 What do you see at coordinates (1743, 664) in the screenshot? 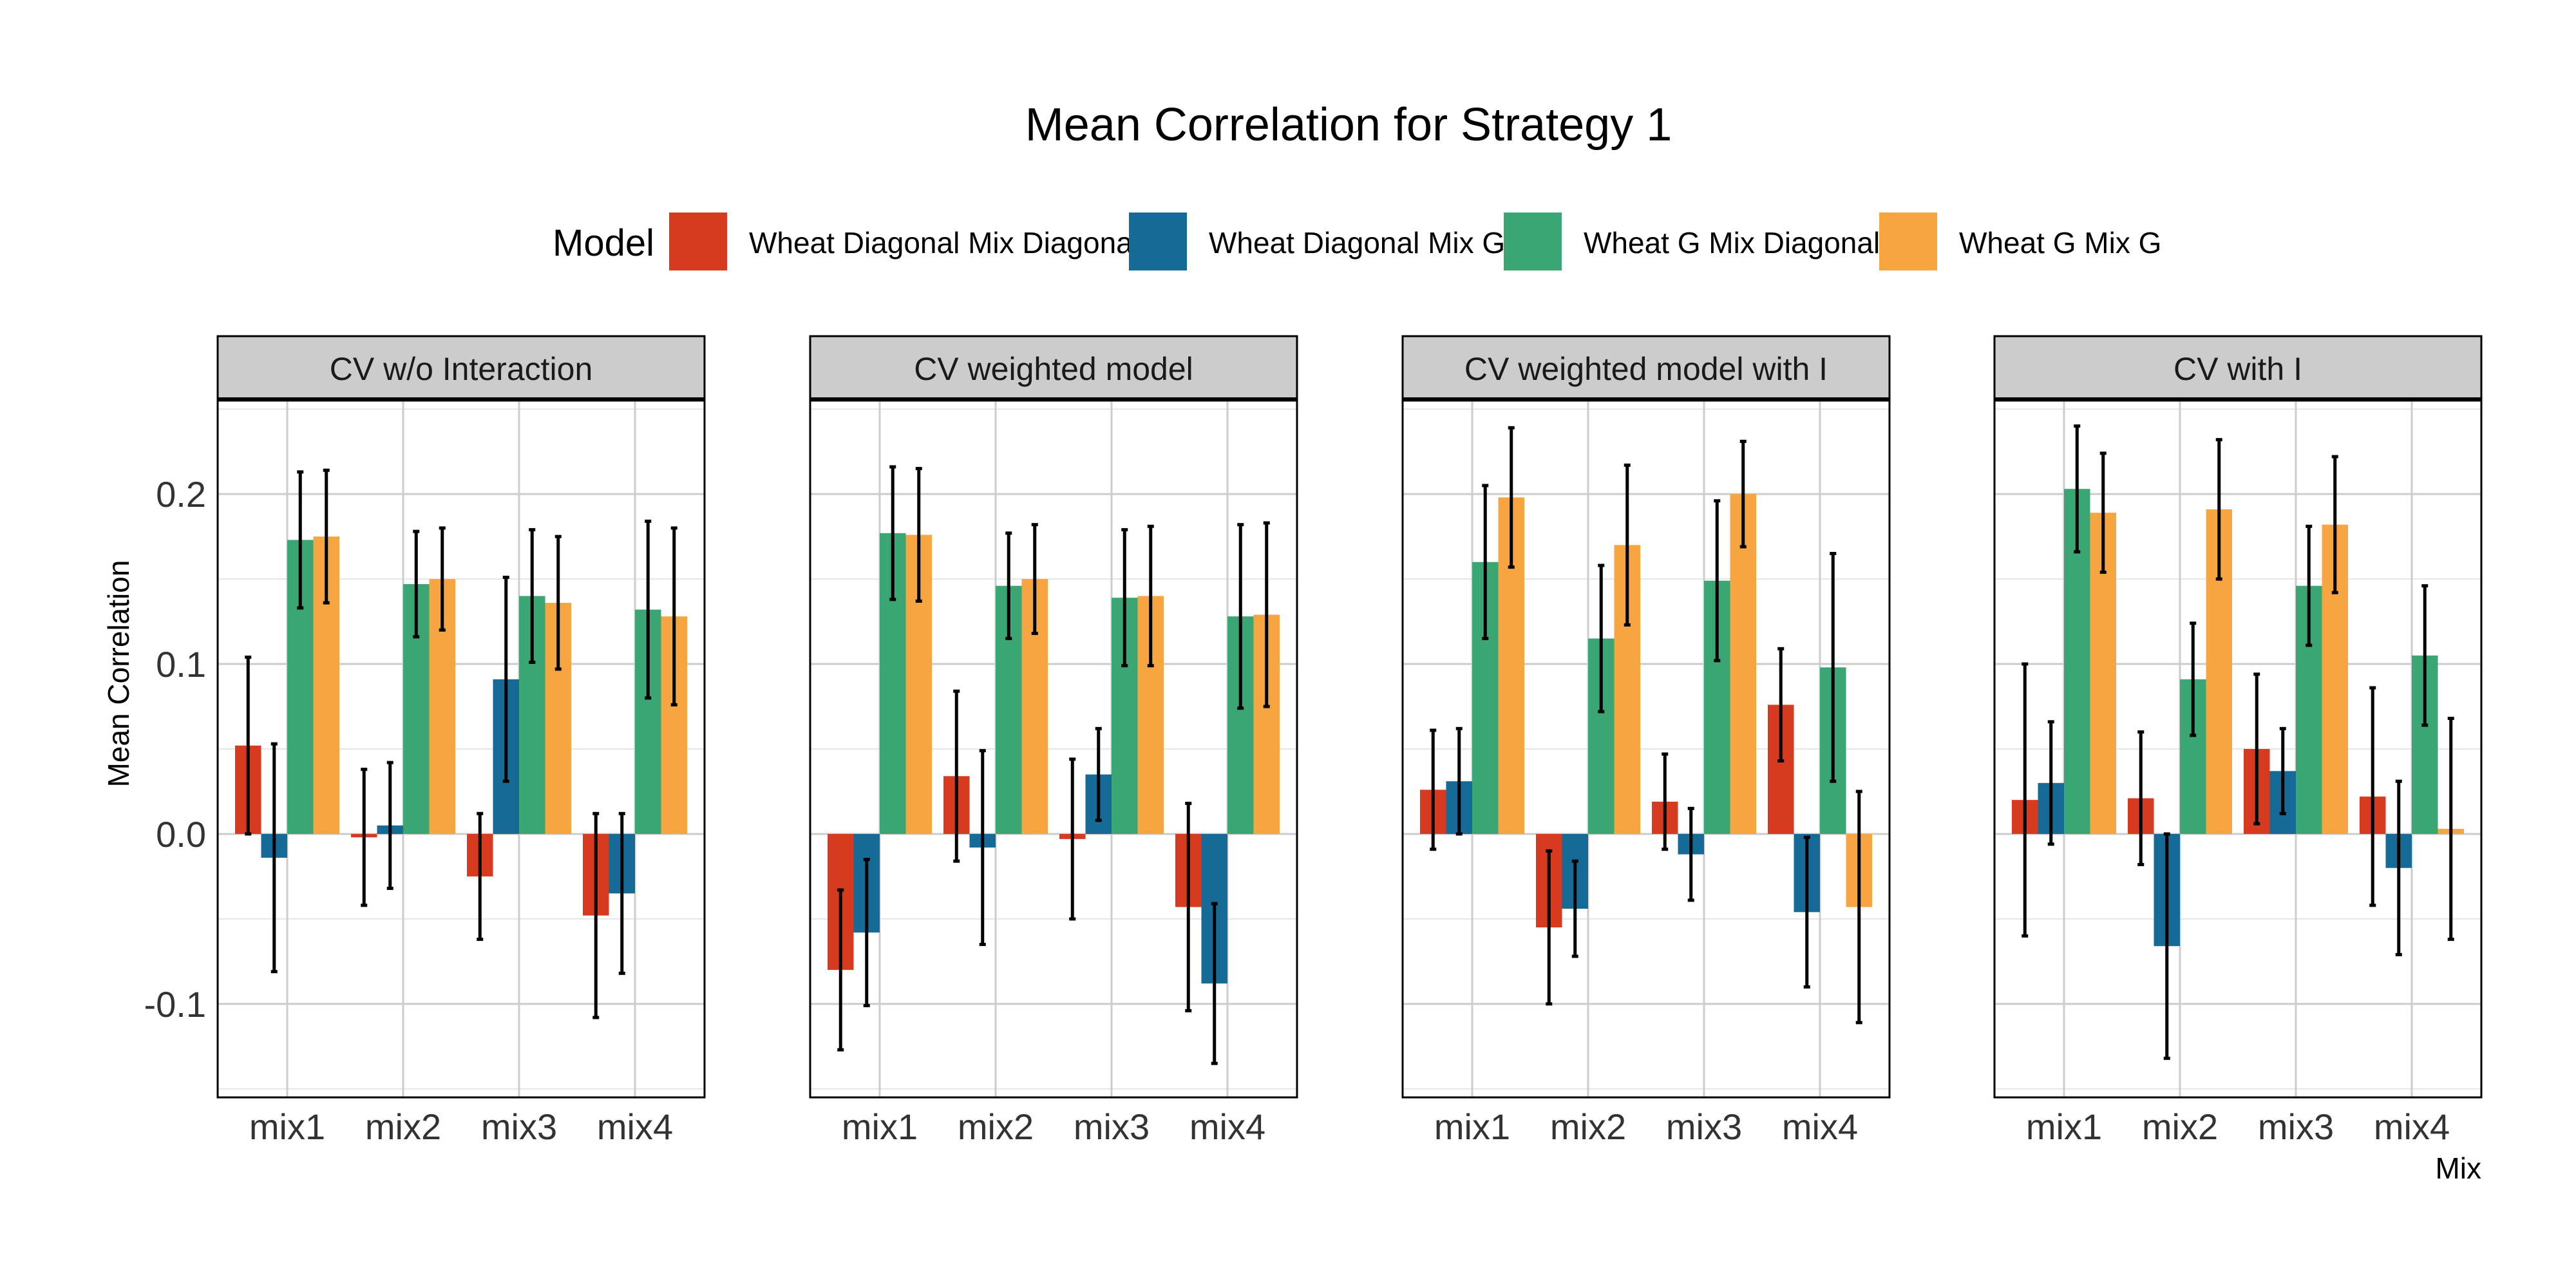
I see `bar` at bounding box center [1743, 664].